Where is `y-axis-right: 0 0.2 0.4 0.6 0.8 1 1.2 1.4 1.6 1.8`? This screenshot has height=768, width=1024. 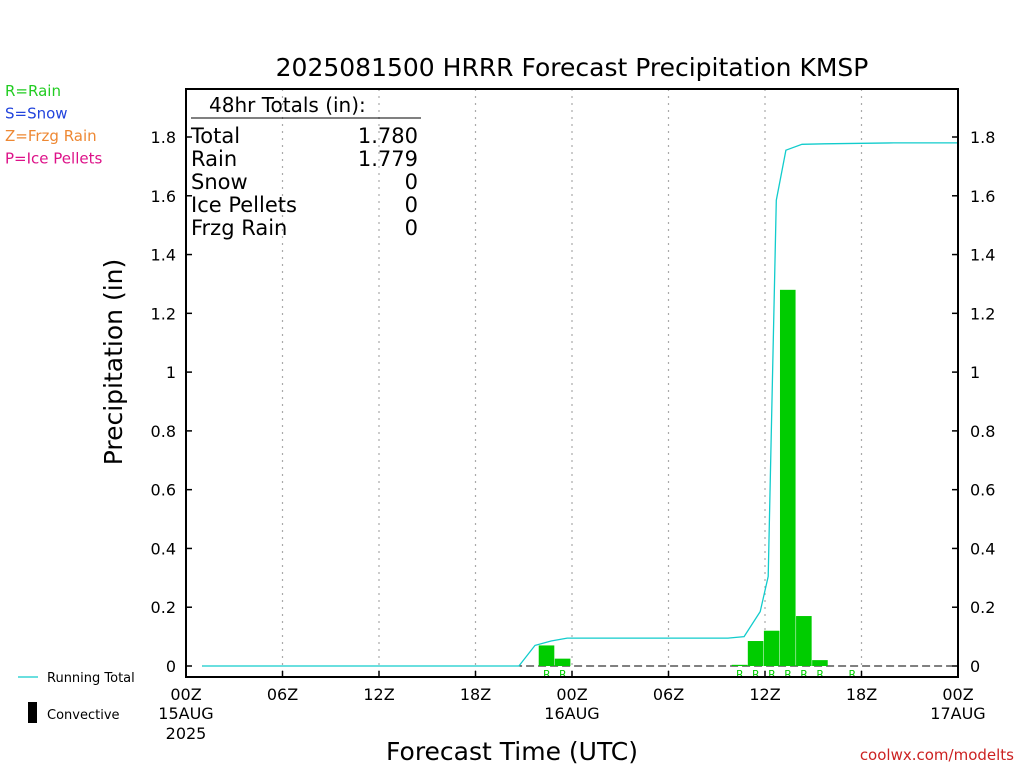 y-axis-right: 0 0.2 0.4 0.6 0.8 1 1.2 1.4 1.6 1.8 is located at coordinates (973, 402).